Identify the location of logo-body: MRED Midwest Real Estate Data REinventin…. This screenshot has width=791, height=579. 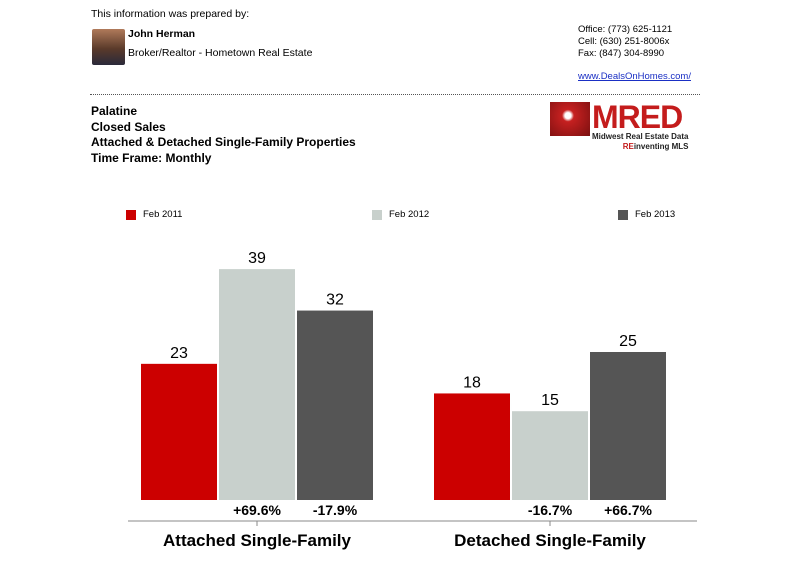
(640, 125).